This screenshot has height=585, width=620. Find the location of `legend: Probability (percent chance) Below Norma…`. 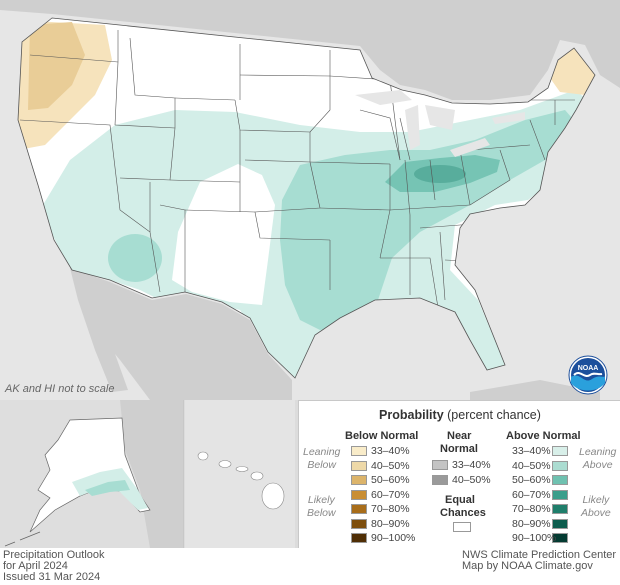

legend: Probability (percent chance) Below Norma… is located at coordinates (459, 474).